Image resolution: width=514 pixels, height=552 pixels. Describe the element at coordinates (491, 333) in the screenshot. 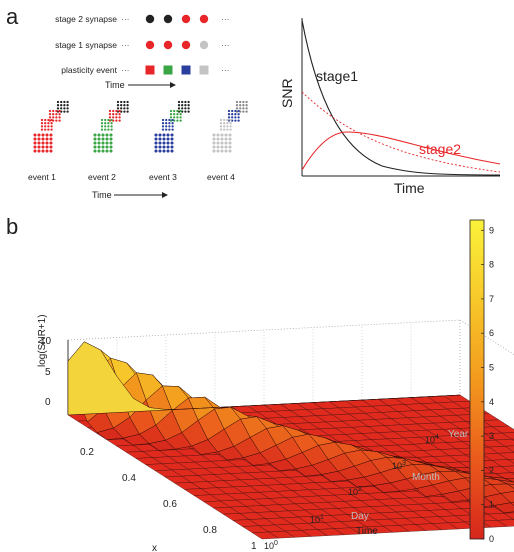

I see `colorbar-tick-label: 6` at that location.